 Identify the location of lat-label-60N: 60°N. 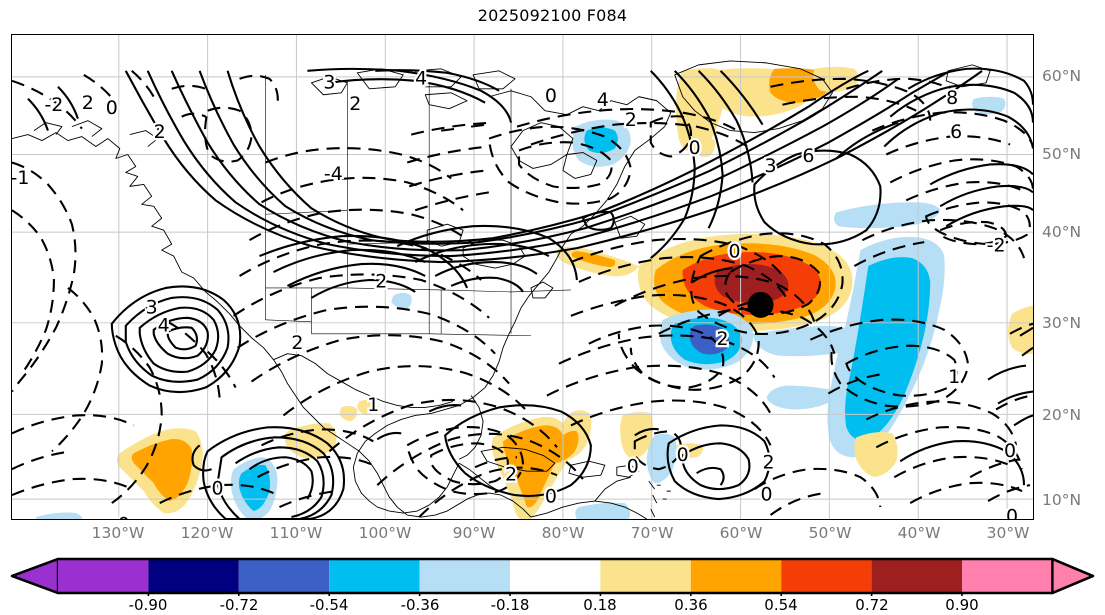
(1062, 76).